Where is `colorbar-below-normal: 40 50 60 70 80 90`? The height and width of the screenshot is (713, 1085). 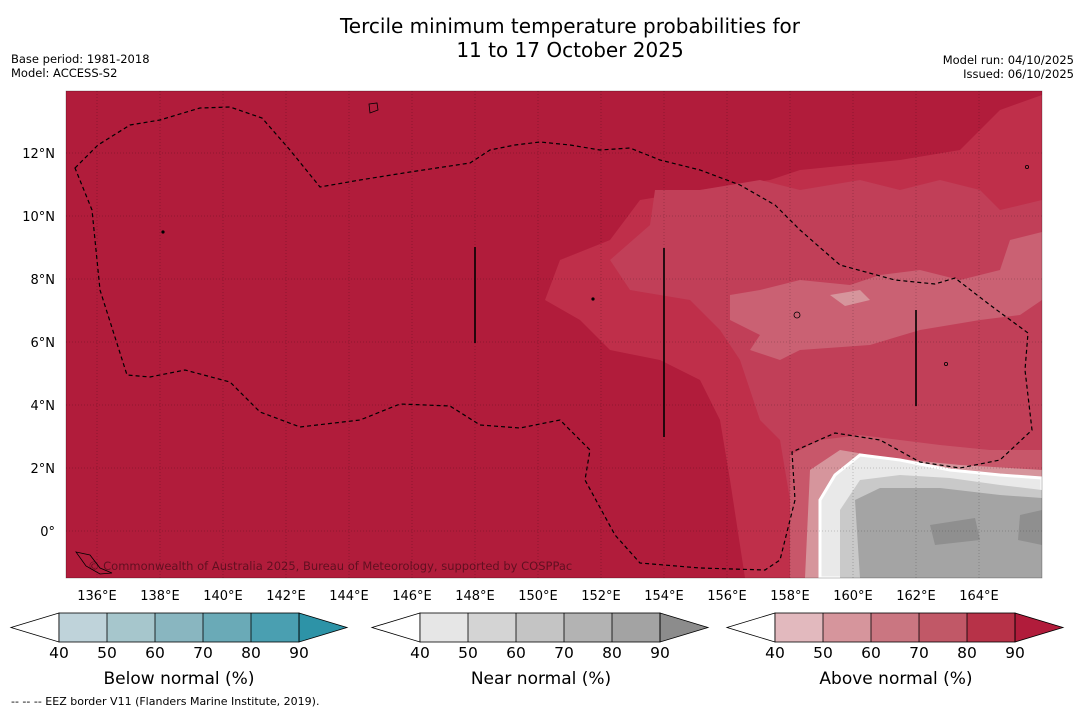
colorbar-below-normal: 40 50 60 70 80 90 is located at coordinates (179, 637).